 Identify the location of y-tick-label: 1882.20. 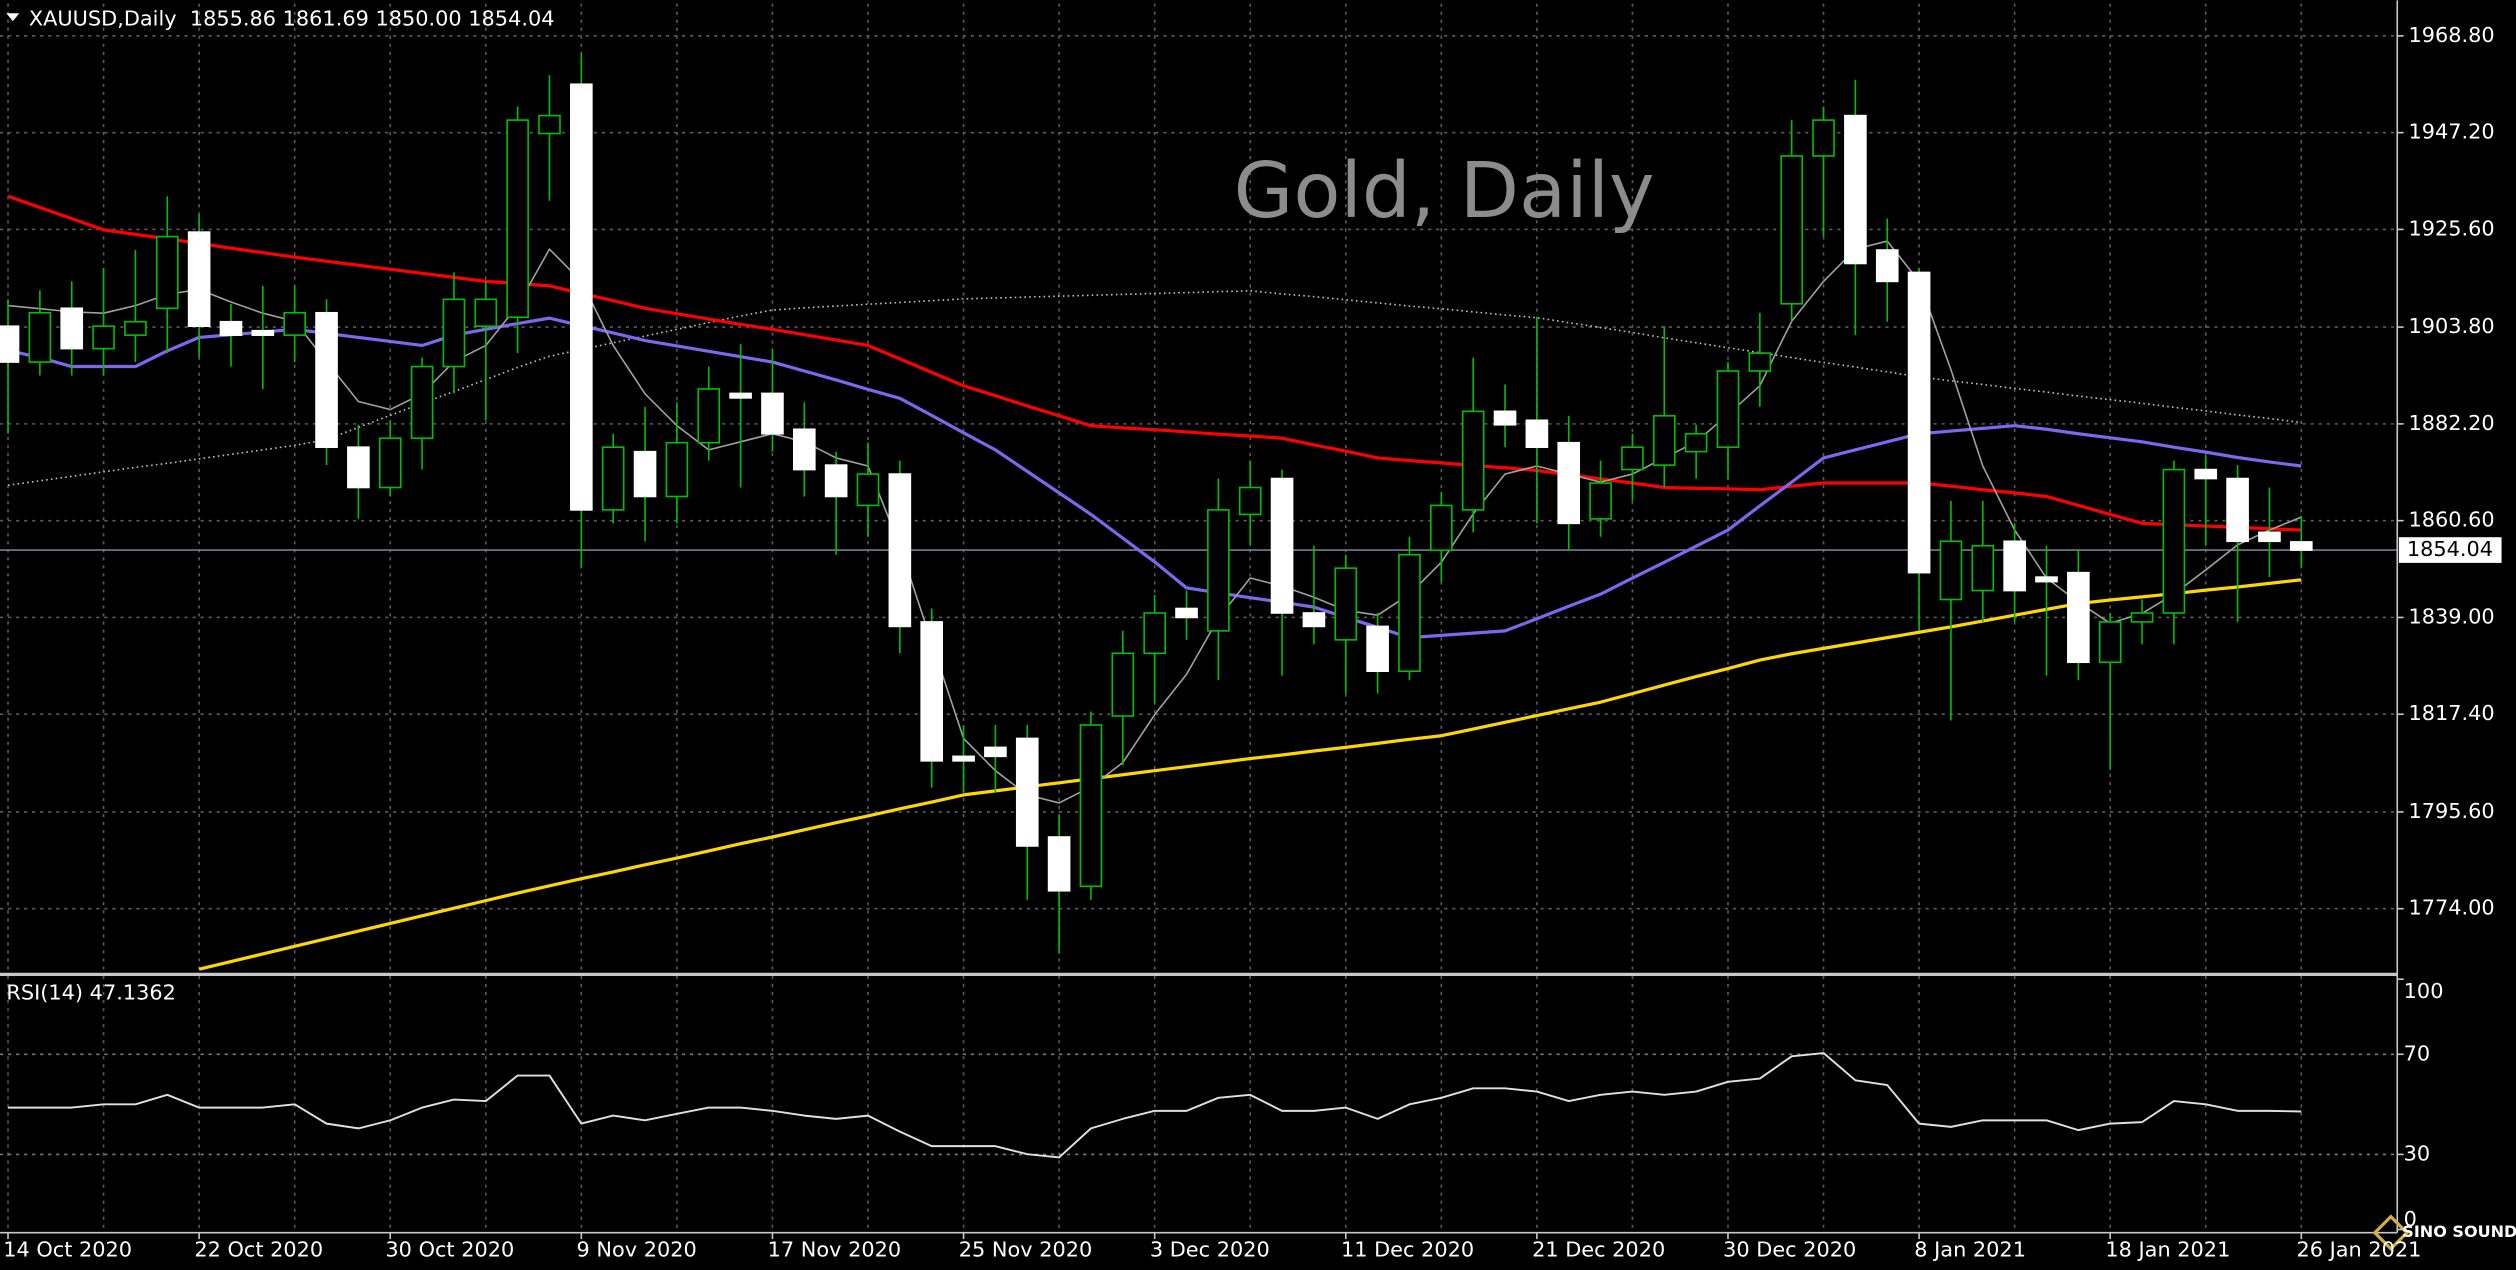
(2451, 423).